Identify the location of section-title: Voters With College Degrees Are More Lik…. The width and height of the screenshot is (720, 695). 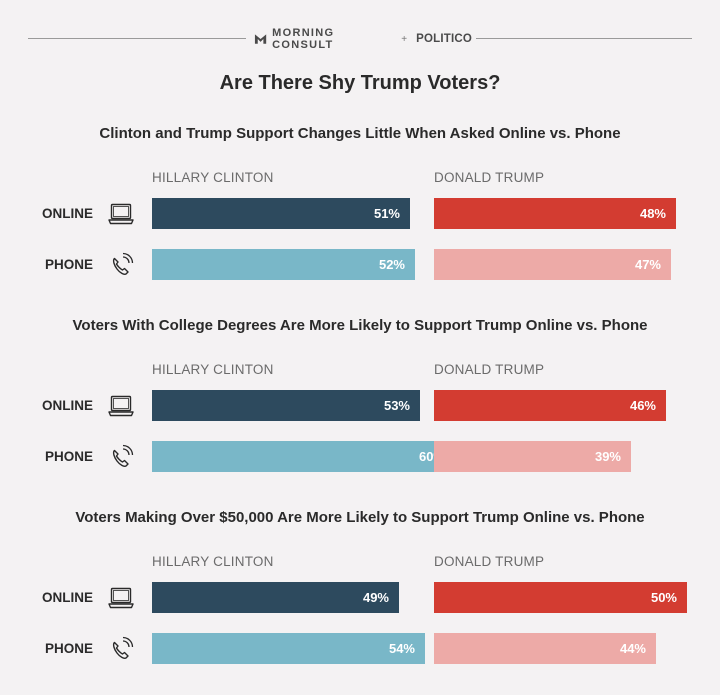
(360, 325).